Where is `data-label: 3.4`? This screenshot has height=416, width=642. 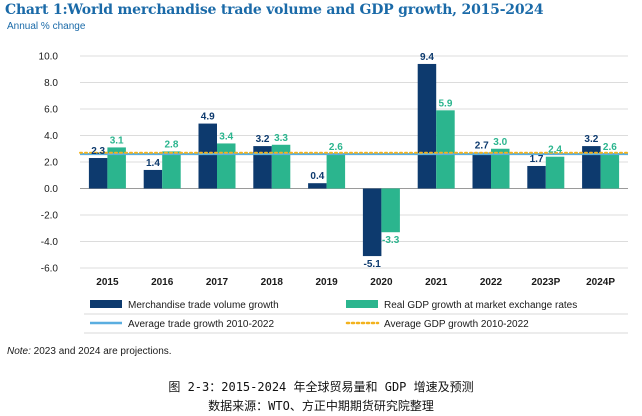 data-label: 3.4 is located at coordinates (226, 136).